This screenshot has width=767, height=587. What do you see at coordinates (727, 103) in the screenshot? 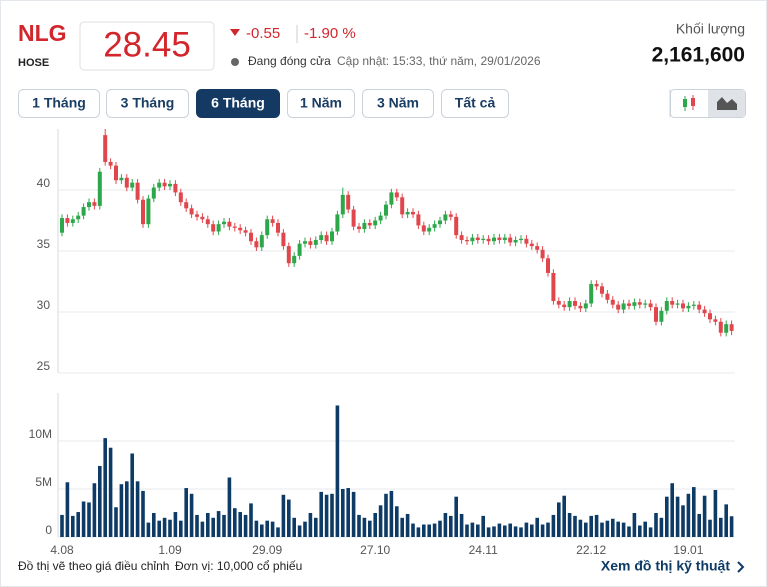
I see `area-icon` at bounding box center [727, 103].